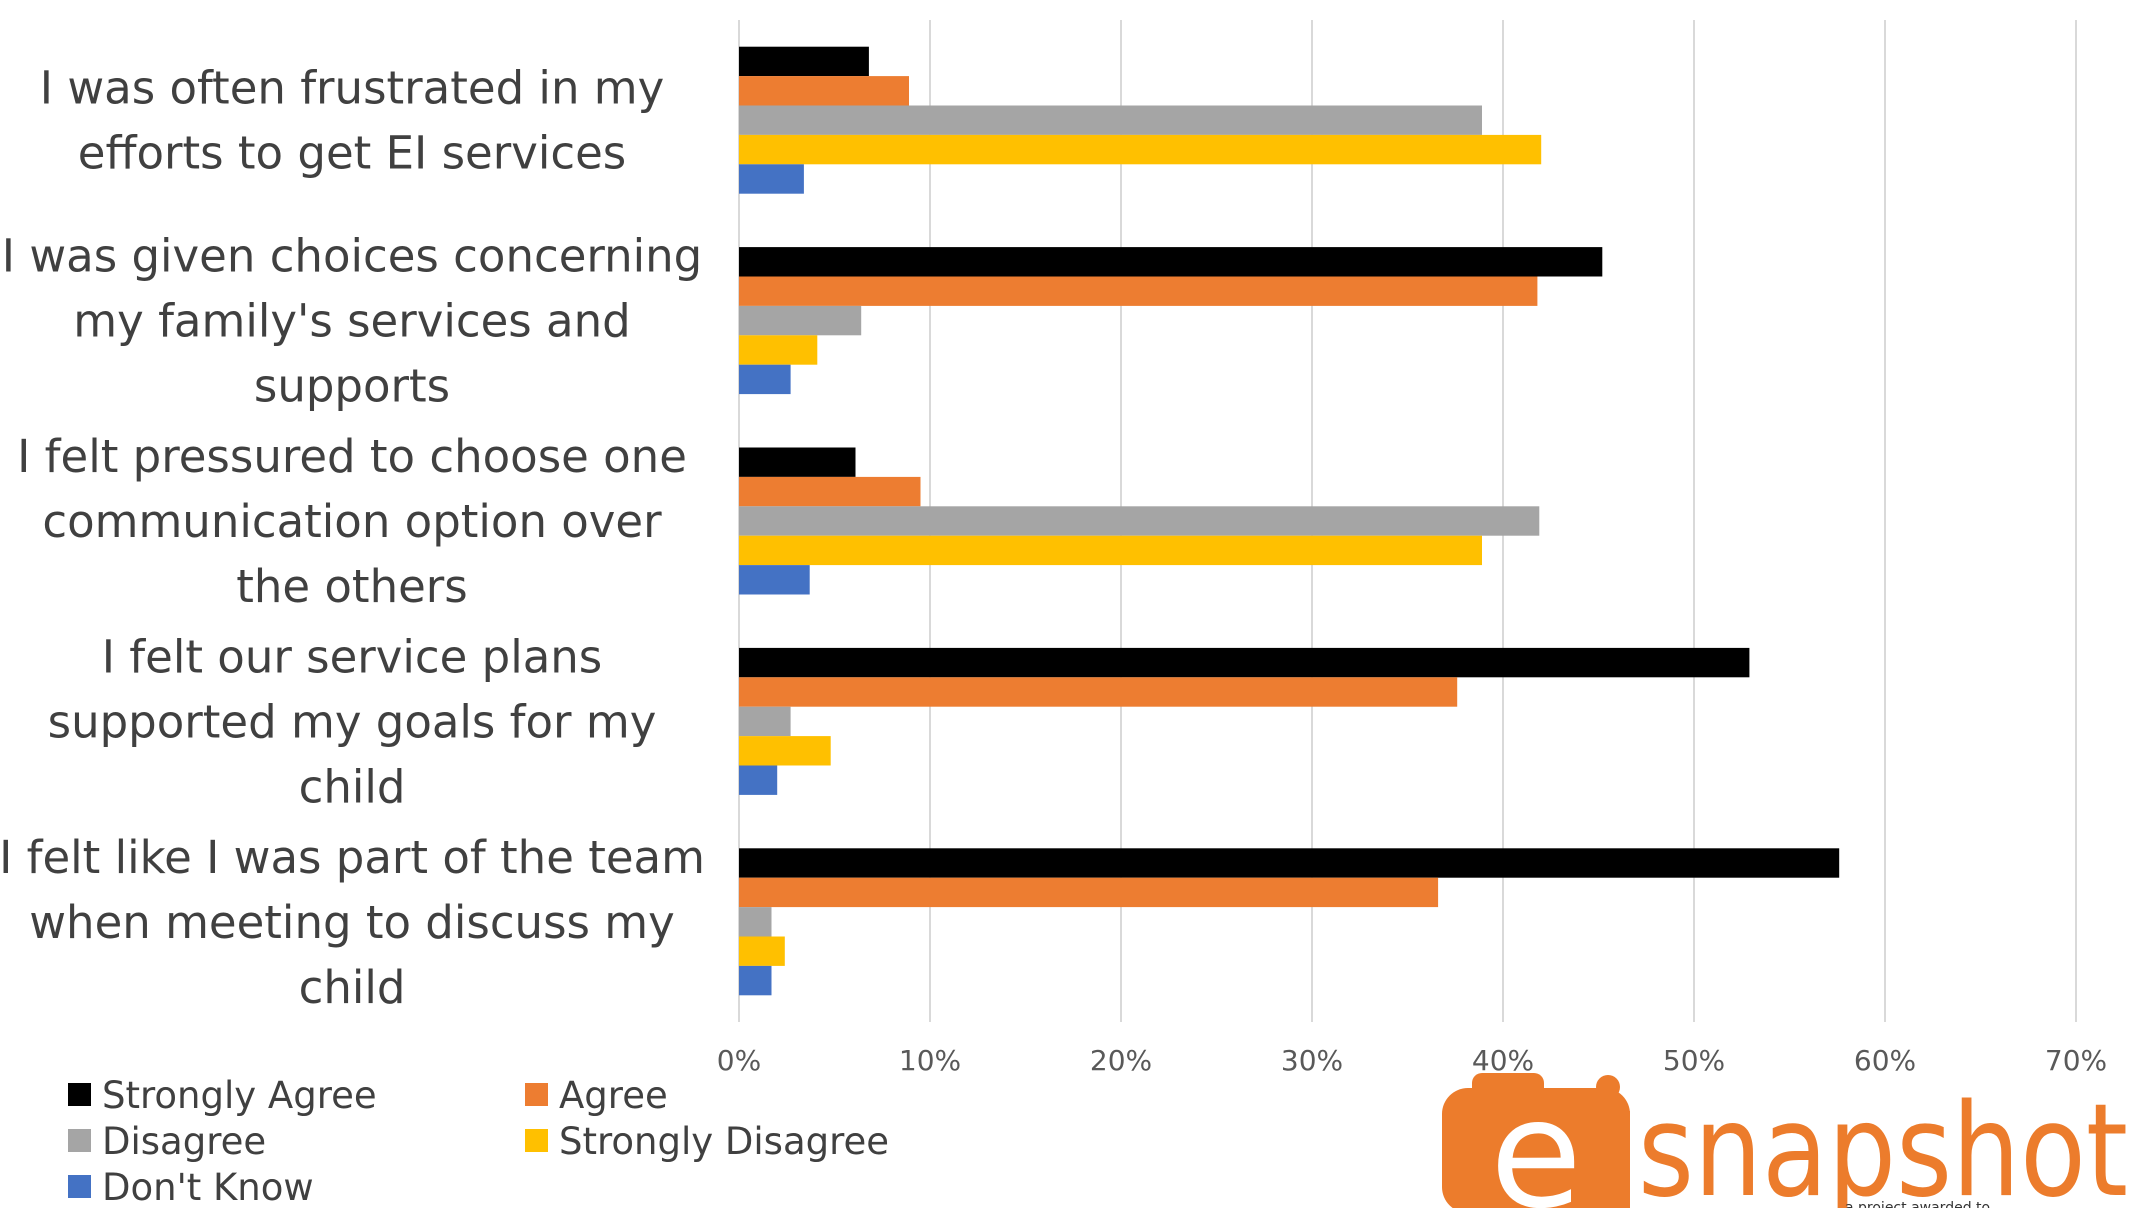 This screenshot has width=2131, height=1208. I want to click on category-label-line: I felt our service plans, so click(352, 656).